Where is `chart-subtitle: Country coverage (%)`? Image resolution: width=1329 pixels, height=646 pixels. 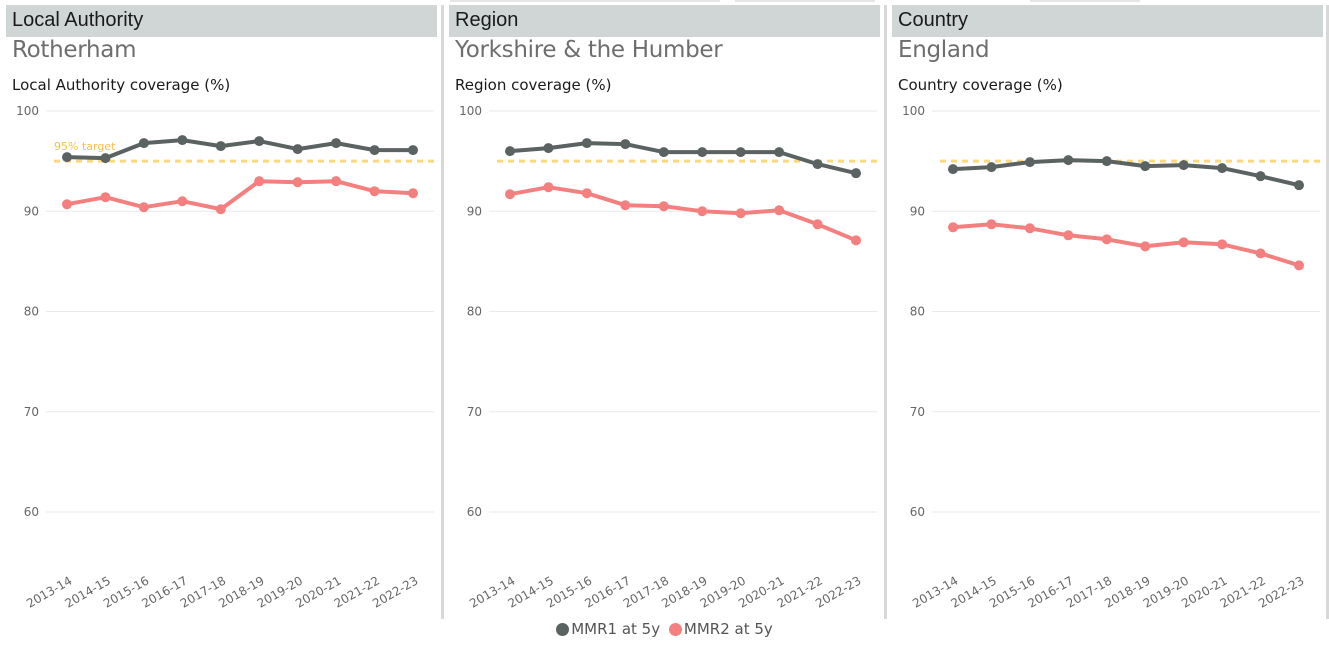
chart-subtitle: Country coverage (%) is located at coordinates (980, 85).